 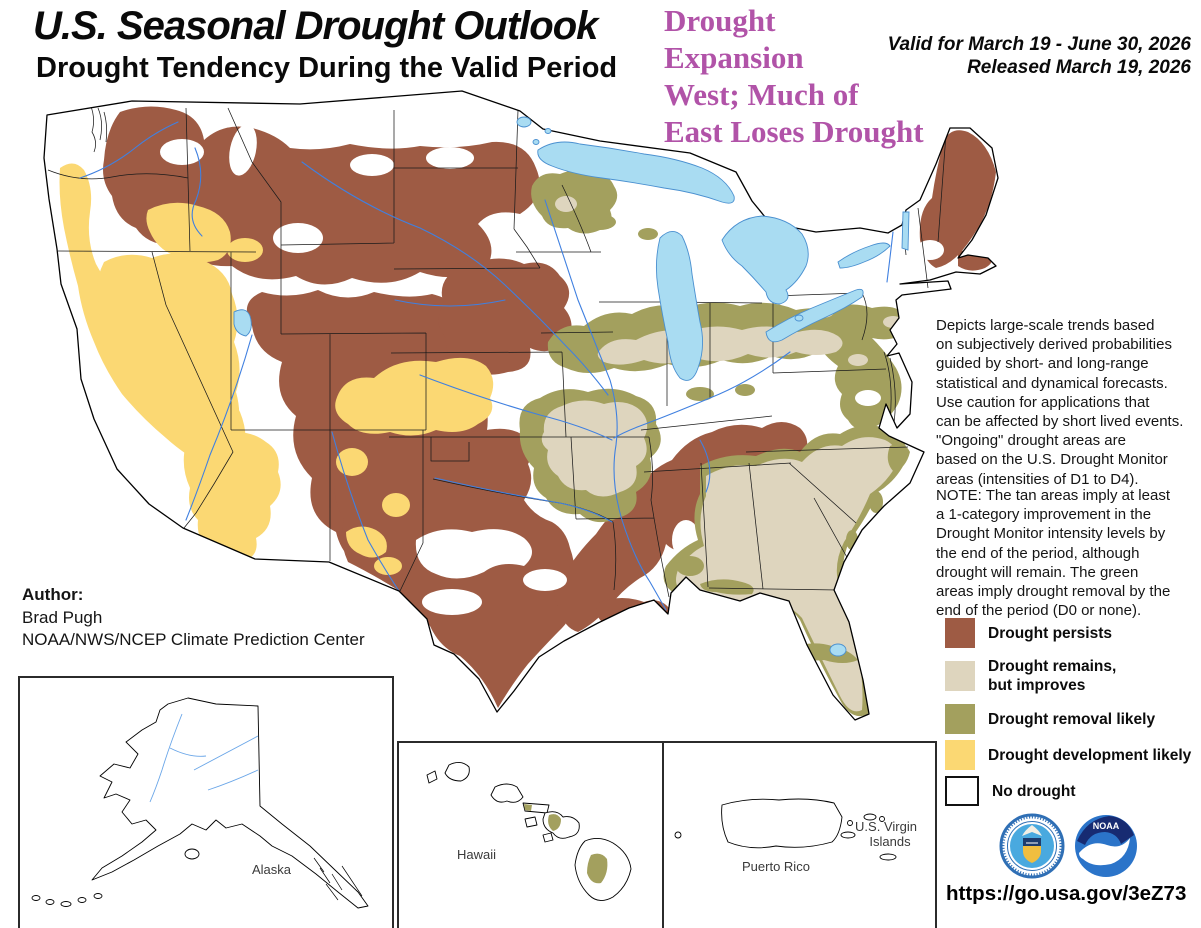 What do you see at coordinates (476, 854) in the screenshot?
I see `hawaii-label: Hawaii` at bounding box center [476, 854].